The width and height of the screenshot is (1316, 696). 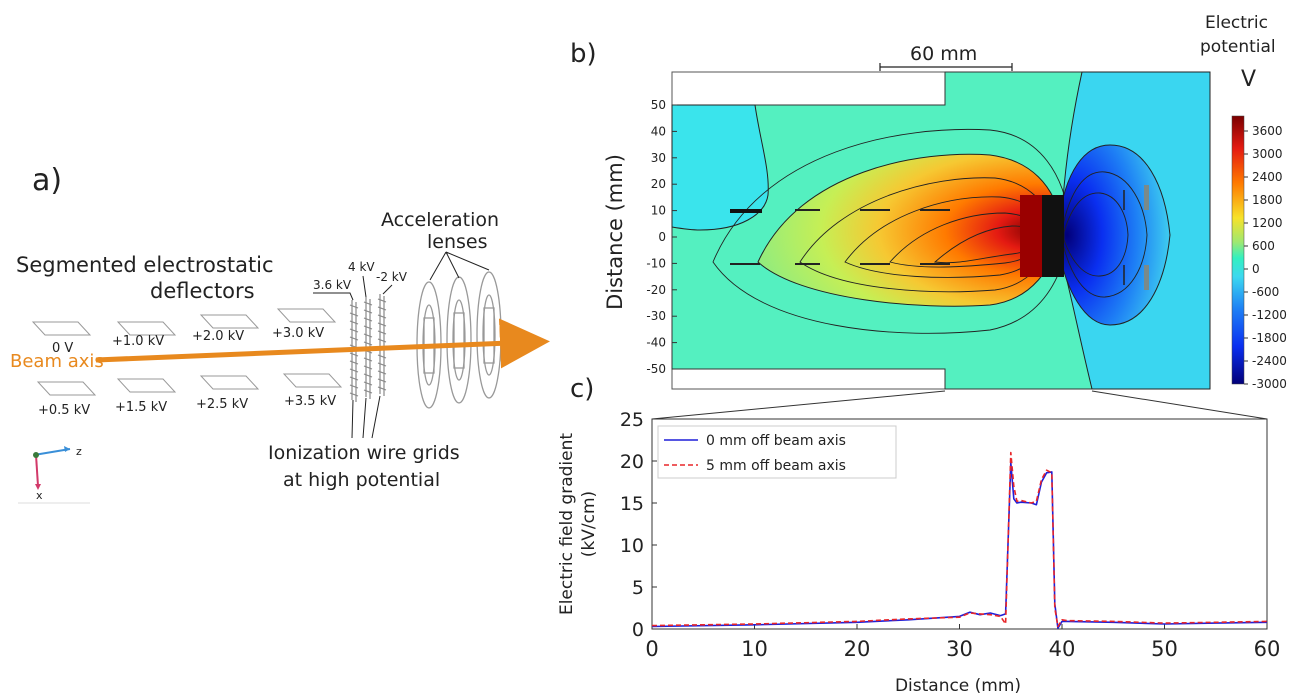 What do you see at coordinates (1236, 23) in the screenshot?
I see `colorbar-title-line1: Electric` at bounding box center [1236, 23].